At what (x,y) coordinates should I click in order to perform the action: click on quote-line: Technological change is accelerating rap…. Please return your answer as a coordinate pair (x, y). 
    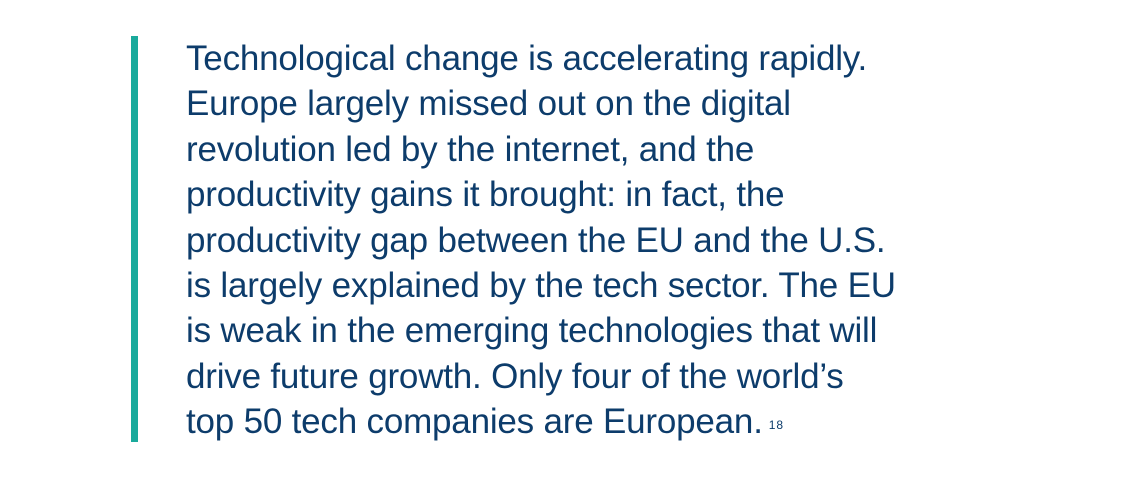
    Looking at the image, I should click on (527, 58).